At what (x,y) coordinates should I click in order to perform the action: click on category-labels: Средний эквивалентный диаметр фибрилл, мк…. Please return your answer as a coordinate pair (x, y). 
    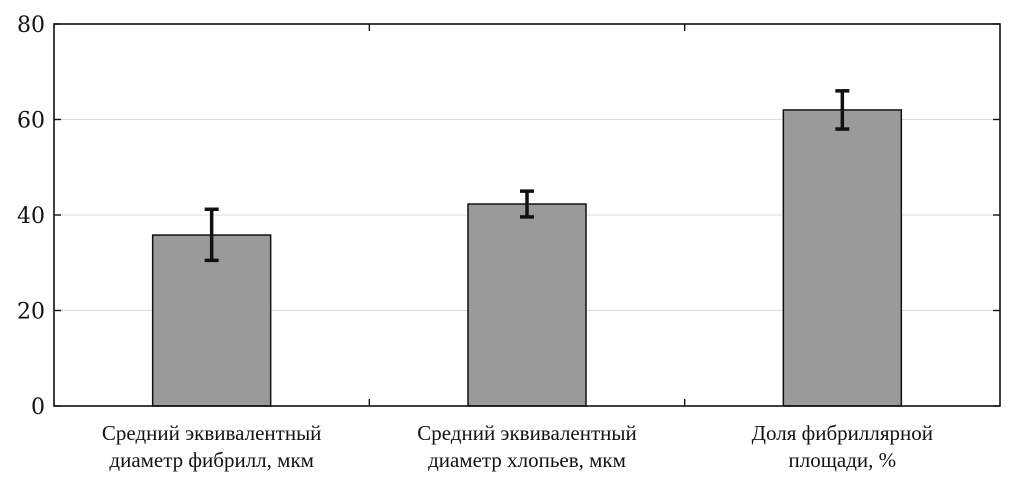
    Looking at the image, I should click on (517, 446).